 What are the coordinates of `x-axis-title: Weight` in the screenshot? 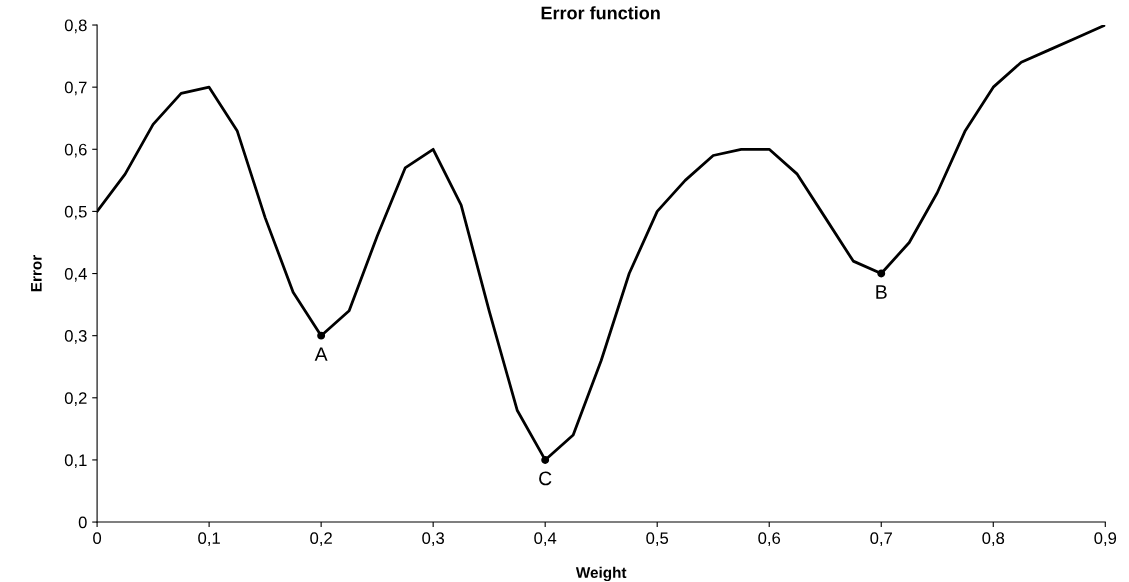 It's located at (601, 574).